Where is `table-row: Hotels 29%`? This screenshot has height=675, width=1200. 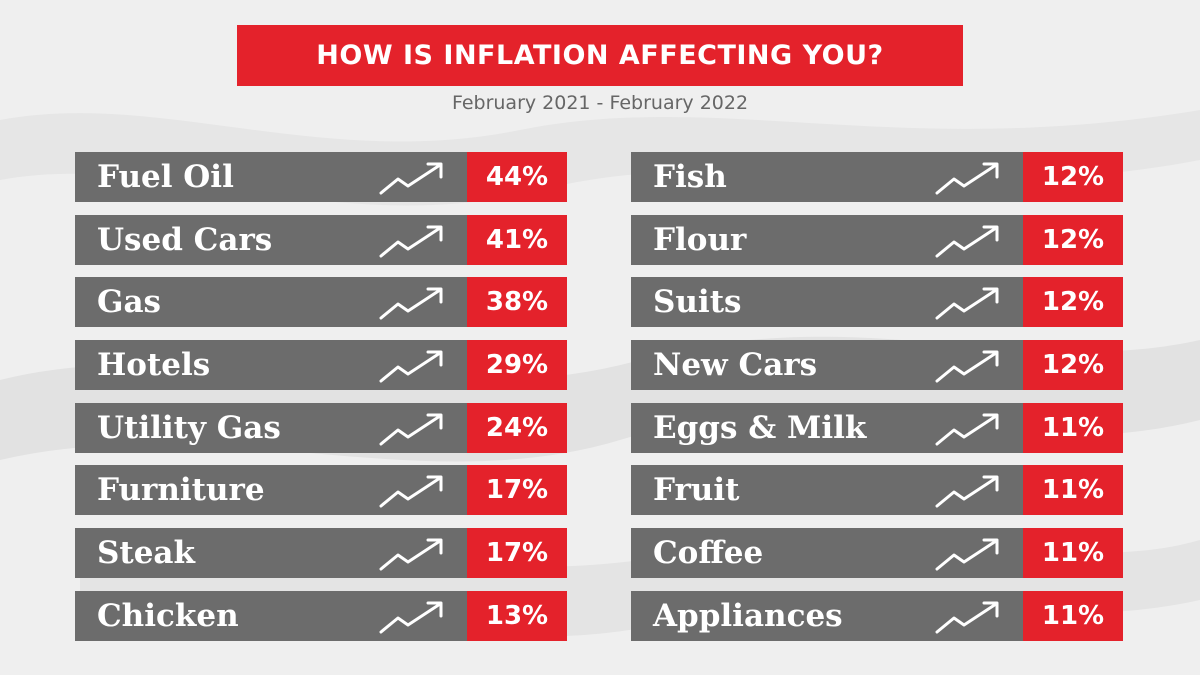 table-row: Hotels 29% is located at coordinates (321, 365).